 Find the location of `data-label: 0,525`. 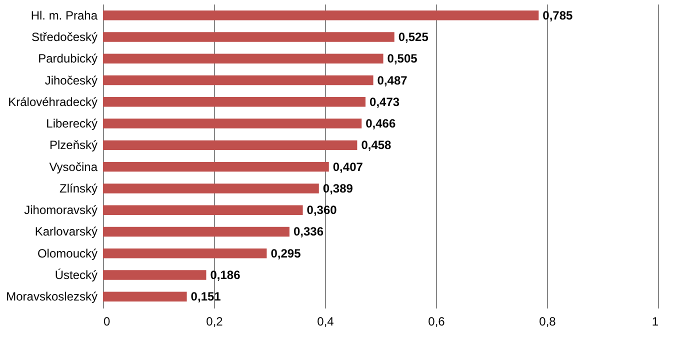

data-label: 0,525 is located at coordinates (413, 37).